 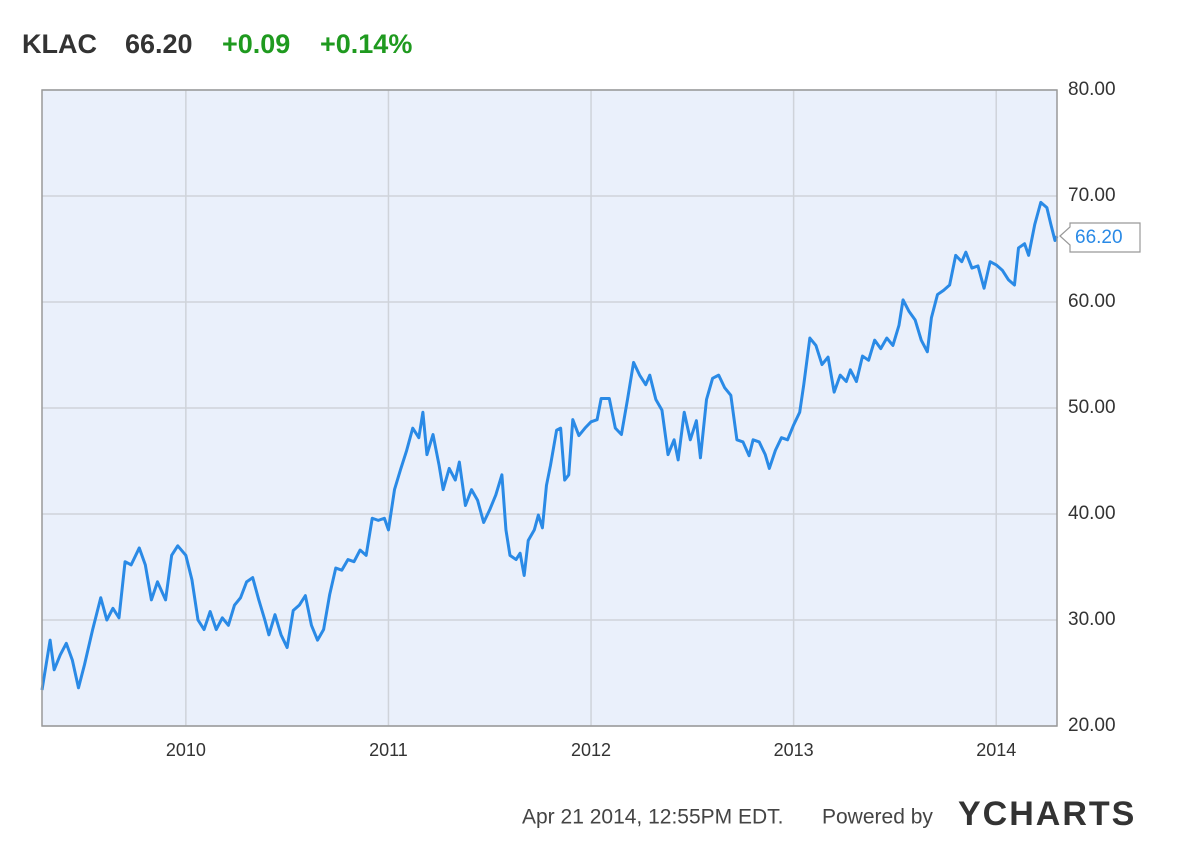 What do you see at coordinates (1092, 407) in the screenshot?
I see `y-tick-label: 50.00` at bounding box center [1092, 407].